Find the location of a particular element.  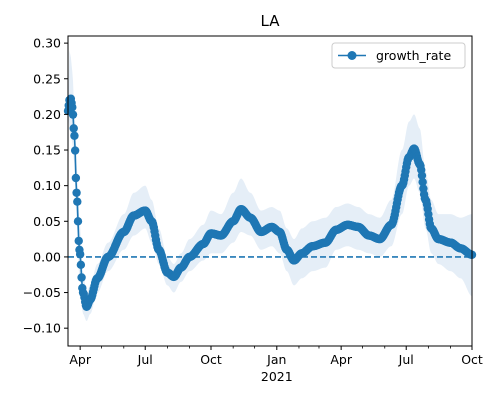

y-axis: −0.10 −0.05 0.00 0.05 0.10 0.15 0.20 0.25 0.30 is located at coordinates (45, 186).